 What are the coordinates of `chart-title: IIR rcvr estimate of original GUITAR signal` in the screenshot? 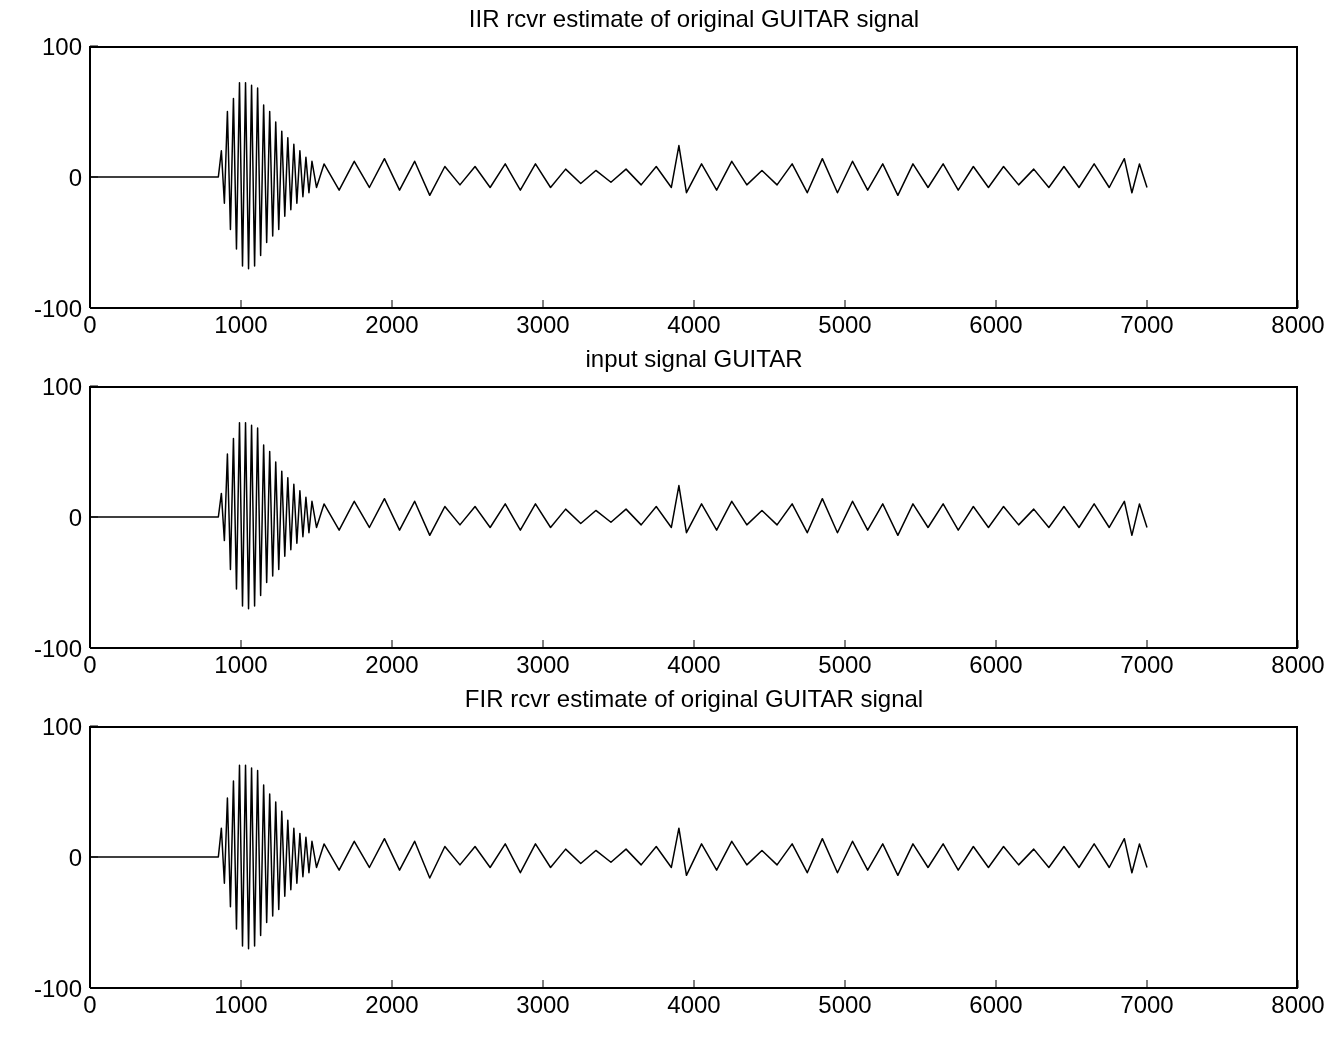 It's located at (694, 18).